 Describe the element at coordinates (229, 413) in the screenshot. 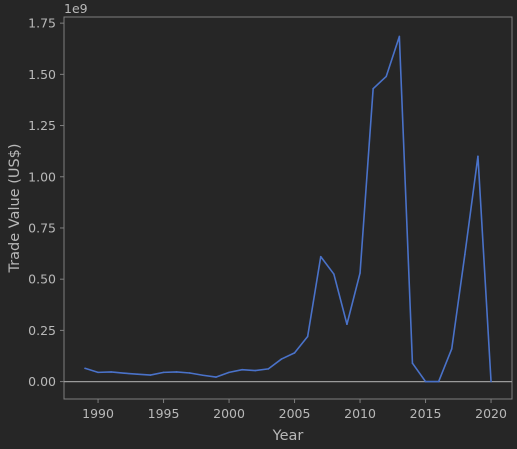

I see `x-tick-label: 2000` at that location.